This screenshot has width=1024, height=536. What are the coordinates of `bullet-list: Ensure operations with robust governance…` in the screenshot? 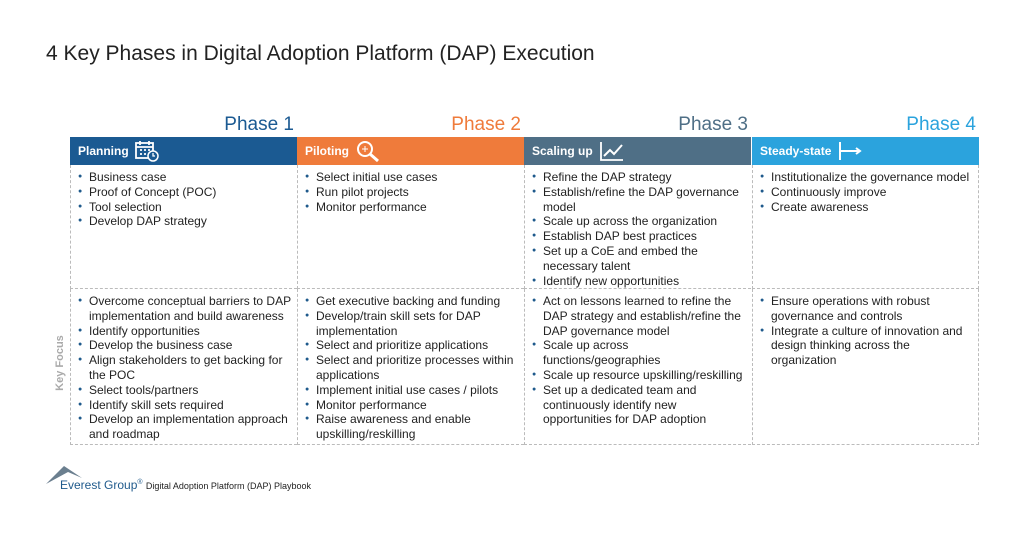 It's located at (865, 328).